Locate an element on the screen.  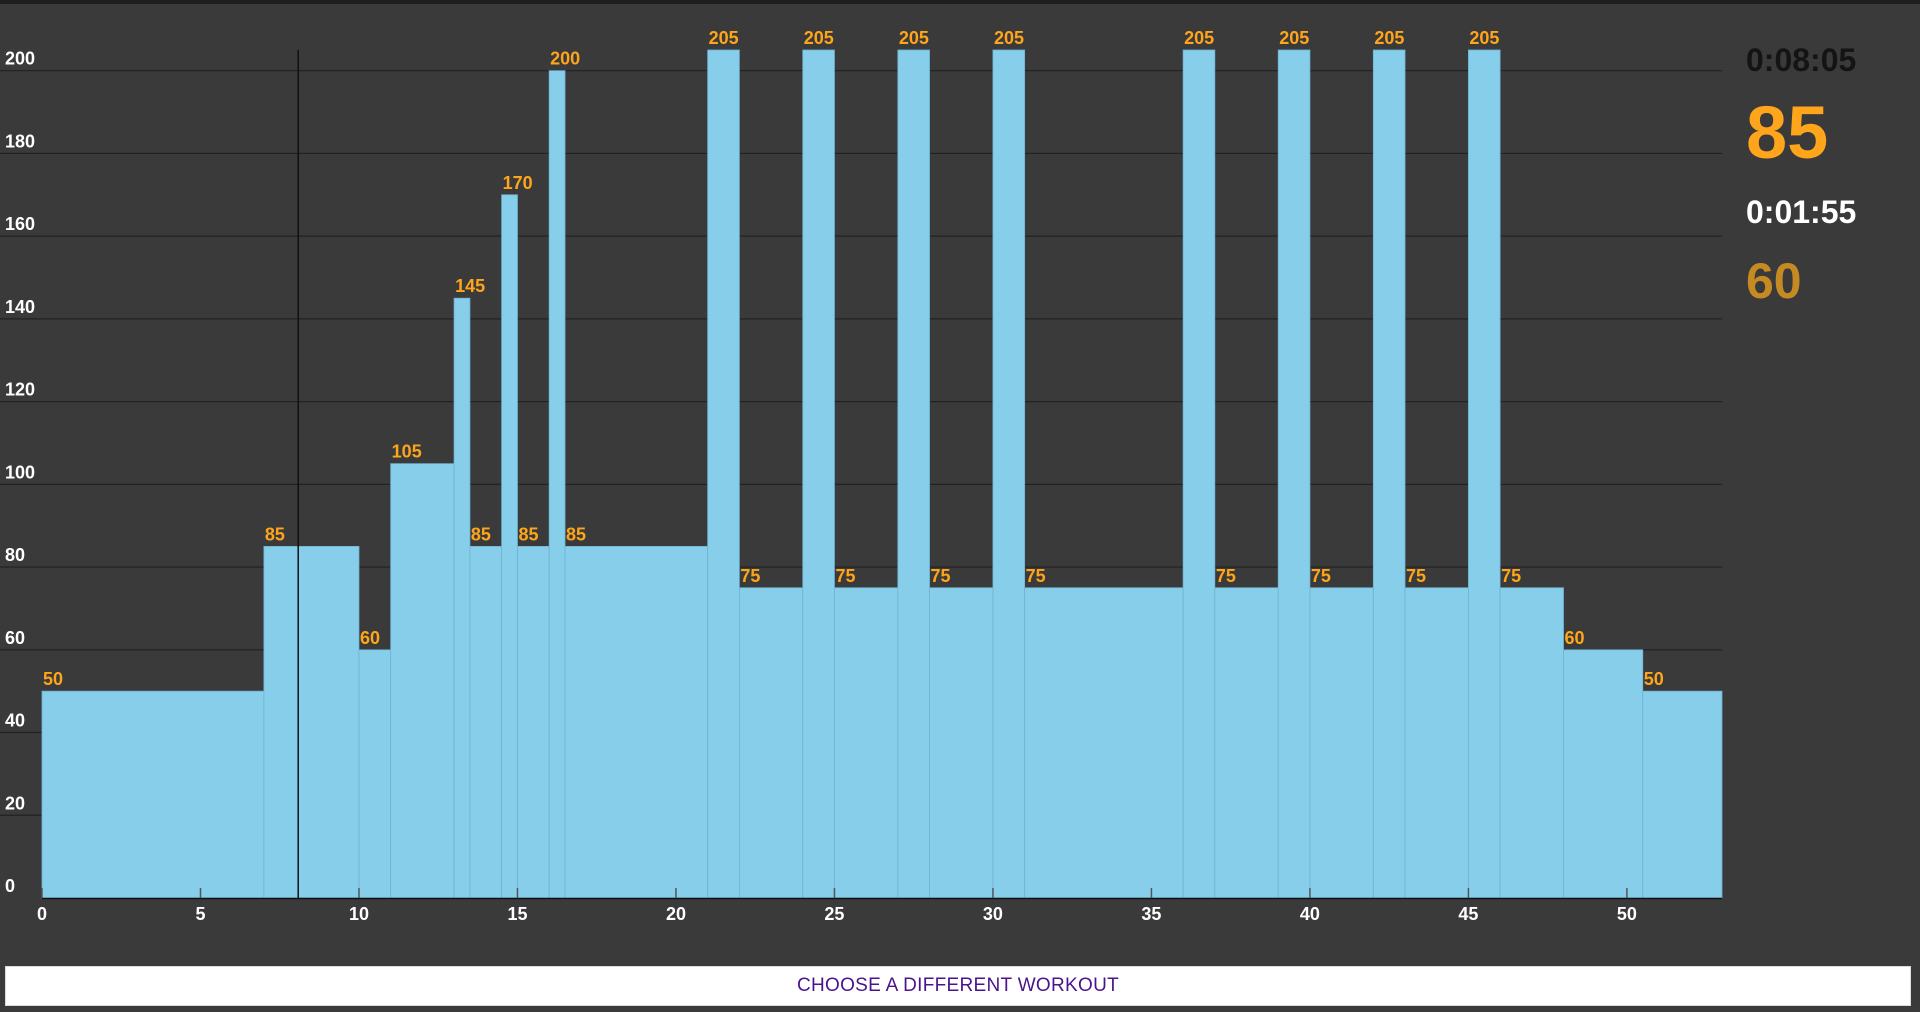
current-target-power: 85 is located at coordinates (1787, 132).